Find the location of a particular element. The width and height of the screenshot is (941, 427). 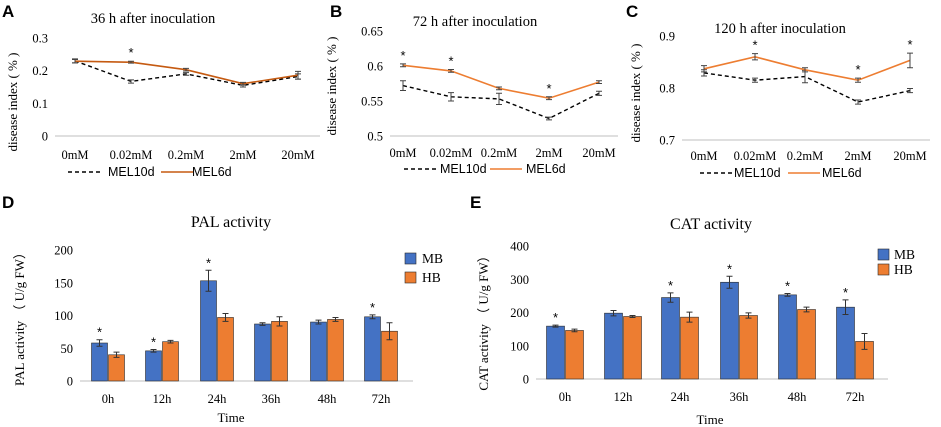

series-b: * * * is located at coordinates (501, 84).